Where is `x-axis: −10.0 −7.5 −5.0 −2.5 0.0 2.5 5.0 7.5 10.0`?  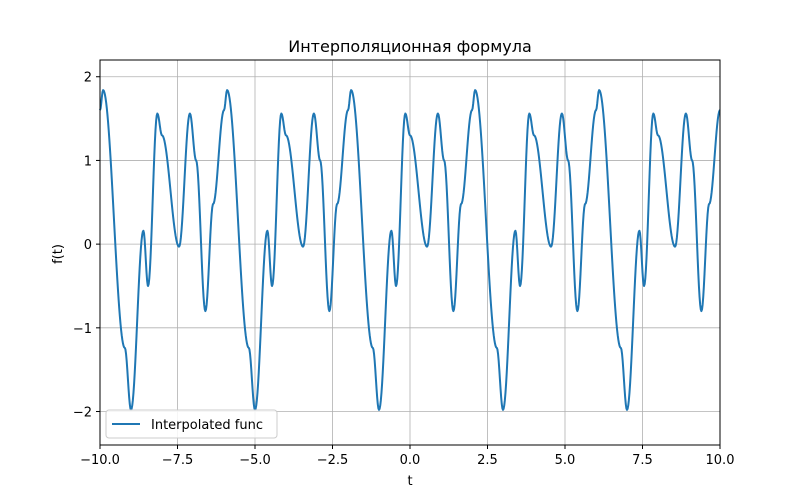
x-axis: −10.0 −7.5 −5.0 −2.5 0.0 2.5 5.0 7.5 10.0 is located at coordinates (407, 456).